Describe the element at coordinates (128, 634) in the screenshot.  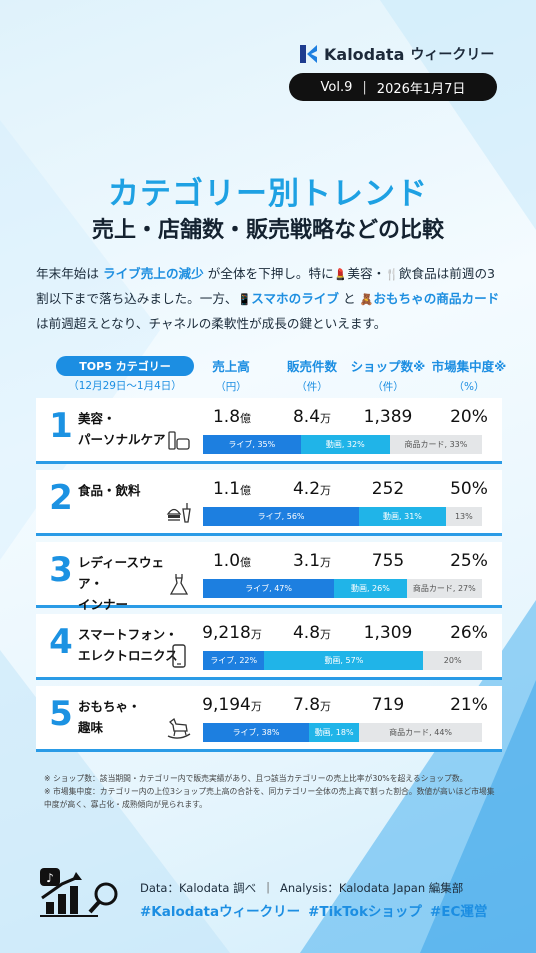
I see `category-name-line1: スマートフォン・` at that location.